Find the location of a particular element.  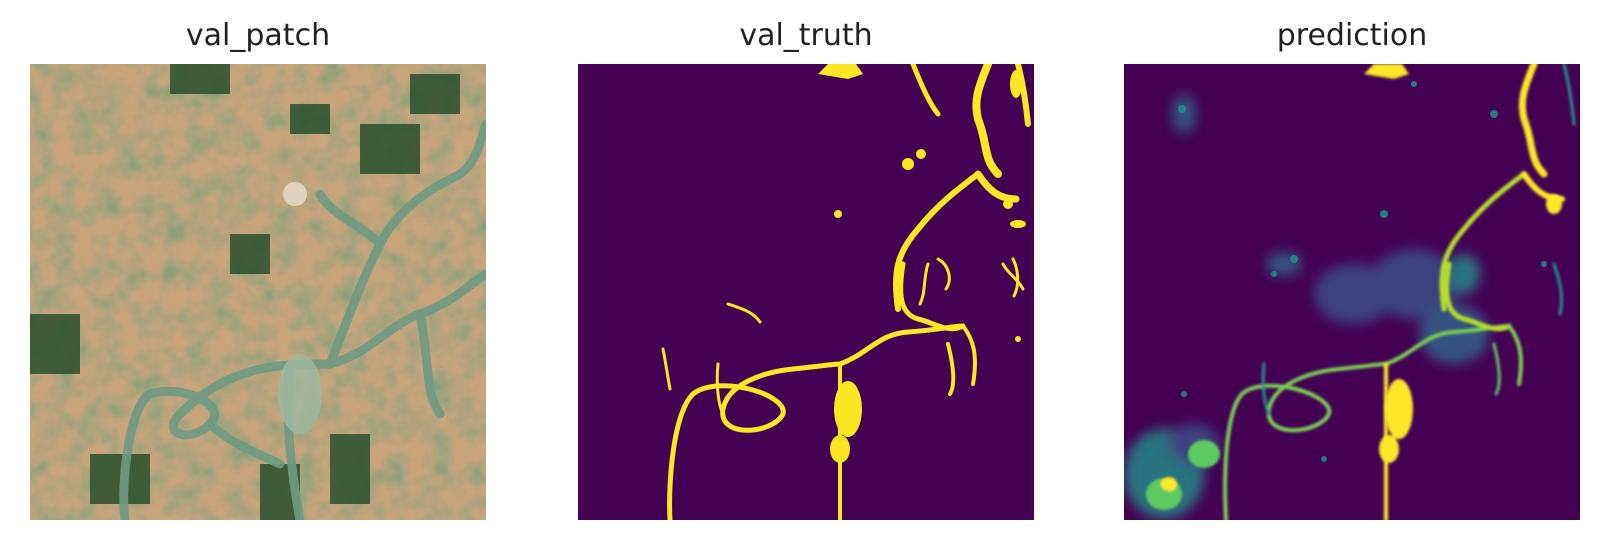

val-patch-title: val_patch is located at coordinates (258, 35).